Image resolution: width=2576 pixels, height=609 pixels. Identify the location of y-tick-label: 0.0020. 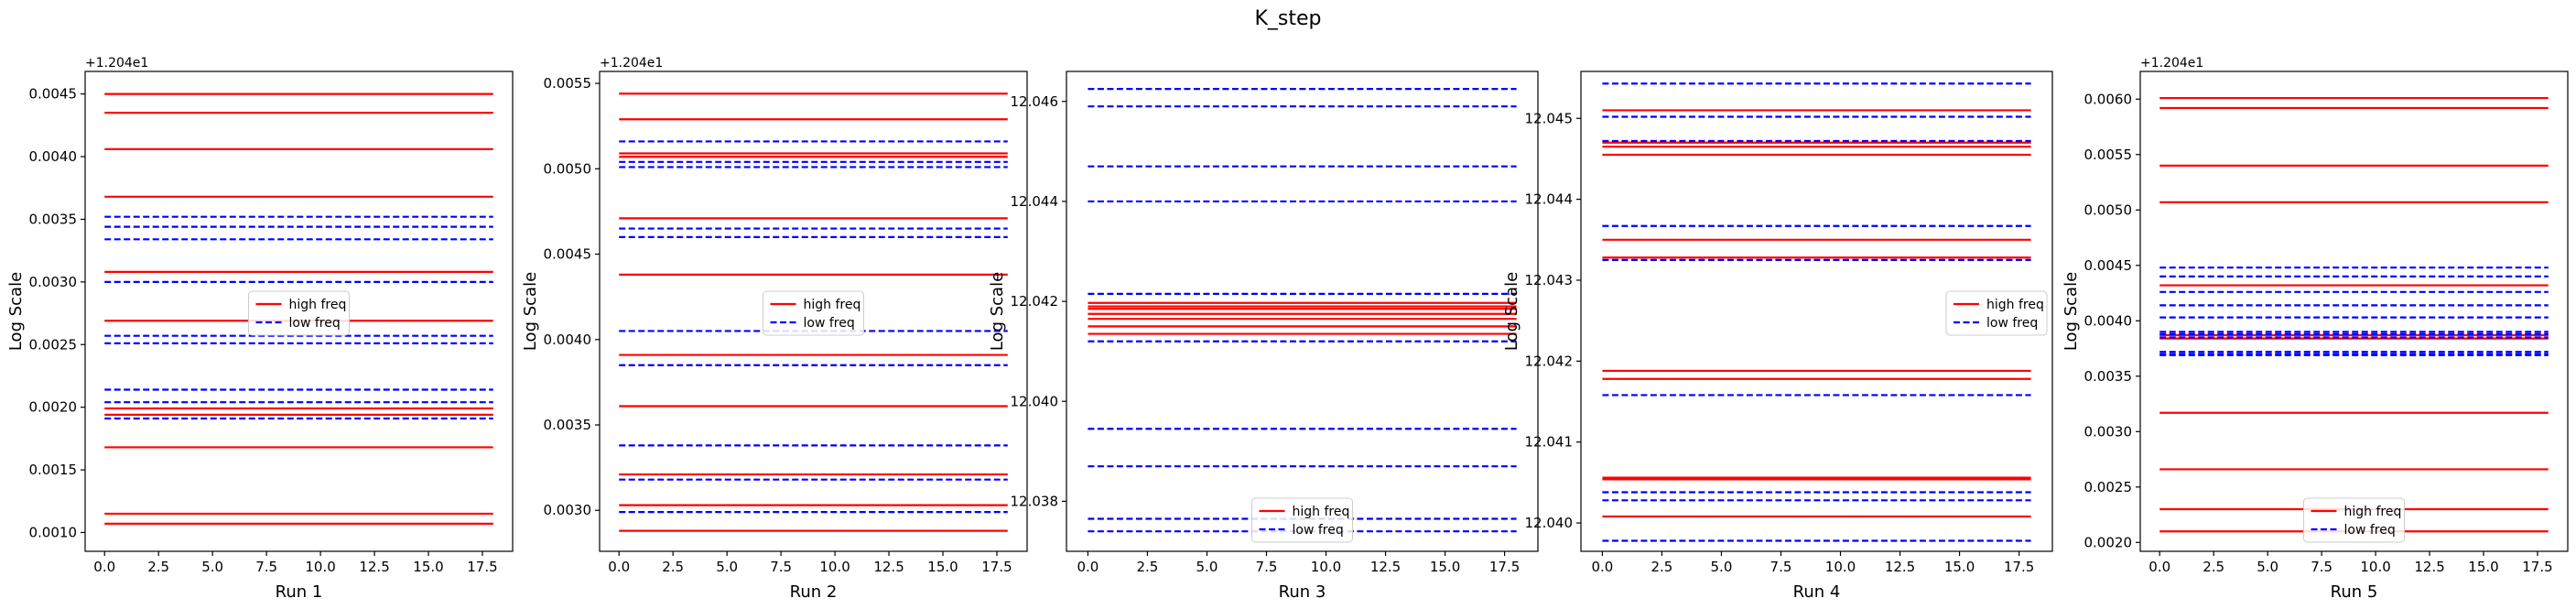
(54, 408).